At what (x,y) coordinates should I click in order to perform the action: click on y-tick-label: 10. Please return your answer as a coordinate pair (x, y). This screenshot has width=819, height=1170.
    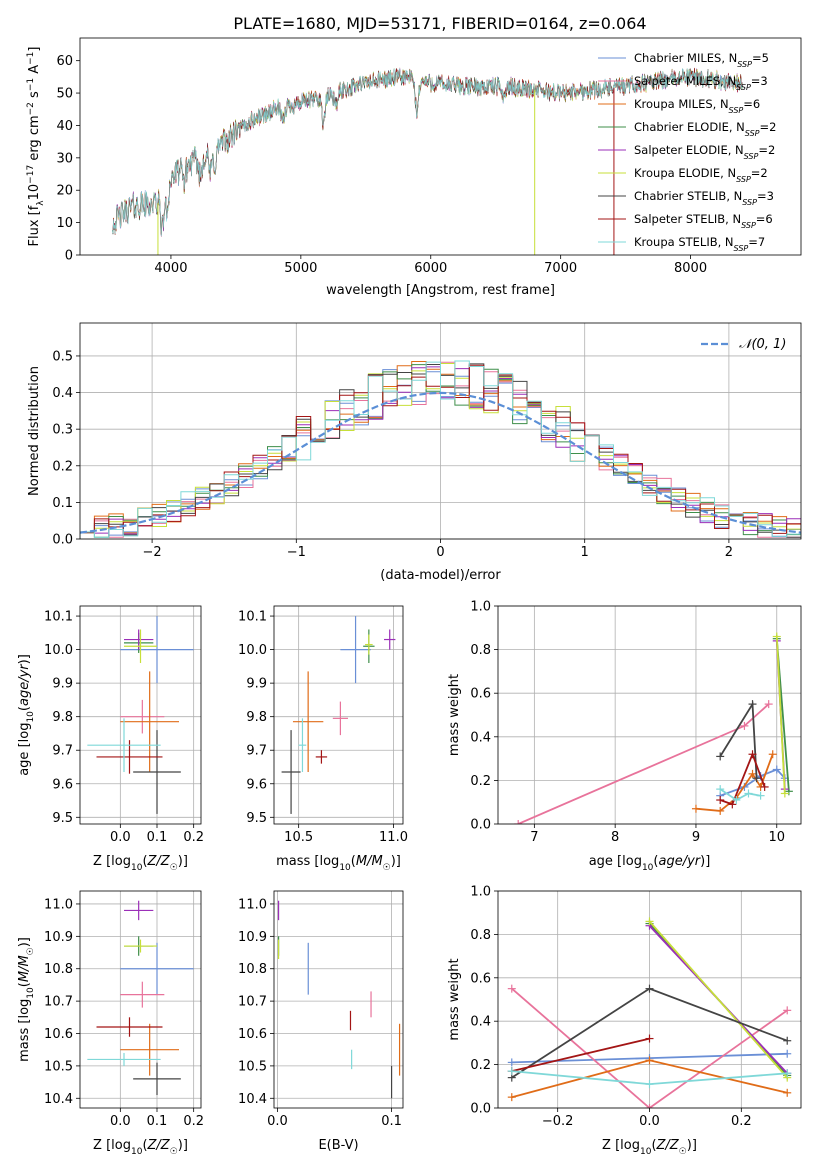
    Looking at the image, I should click on (64, 223).